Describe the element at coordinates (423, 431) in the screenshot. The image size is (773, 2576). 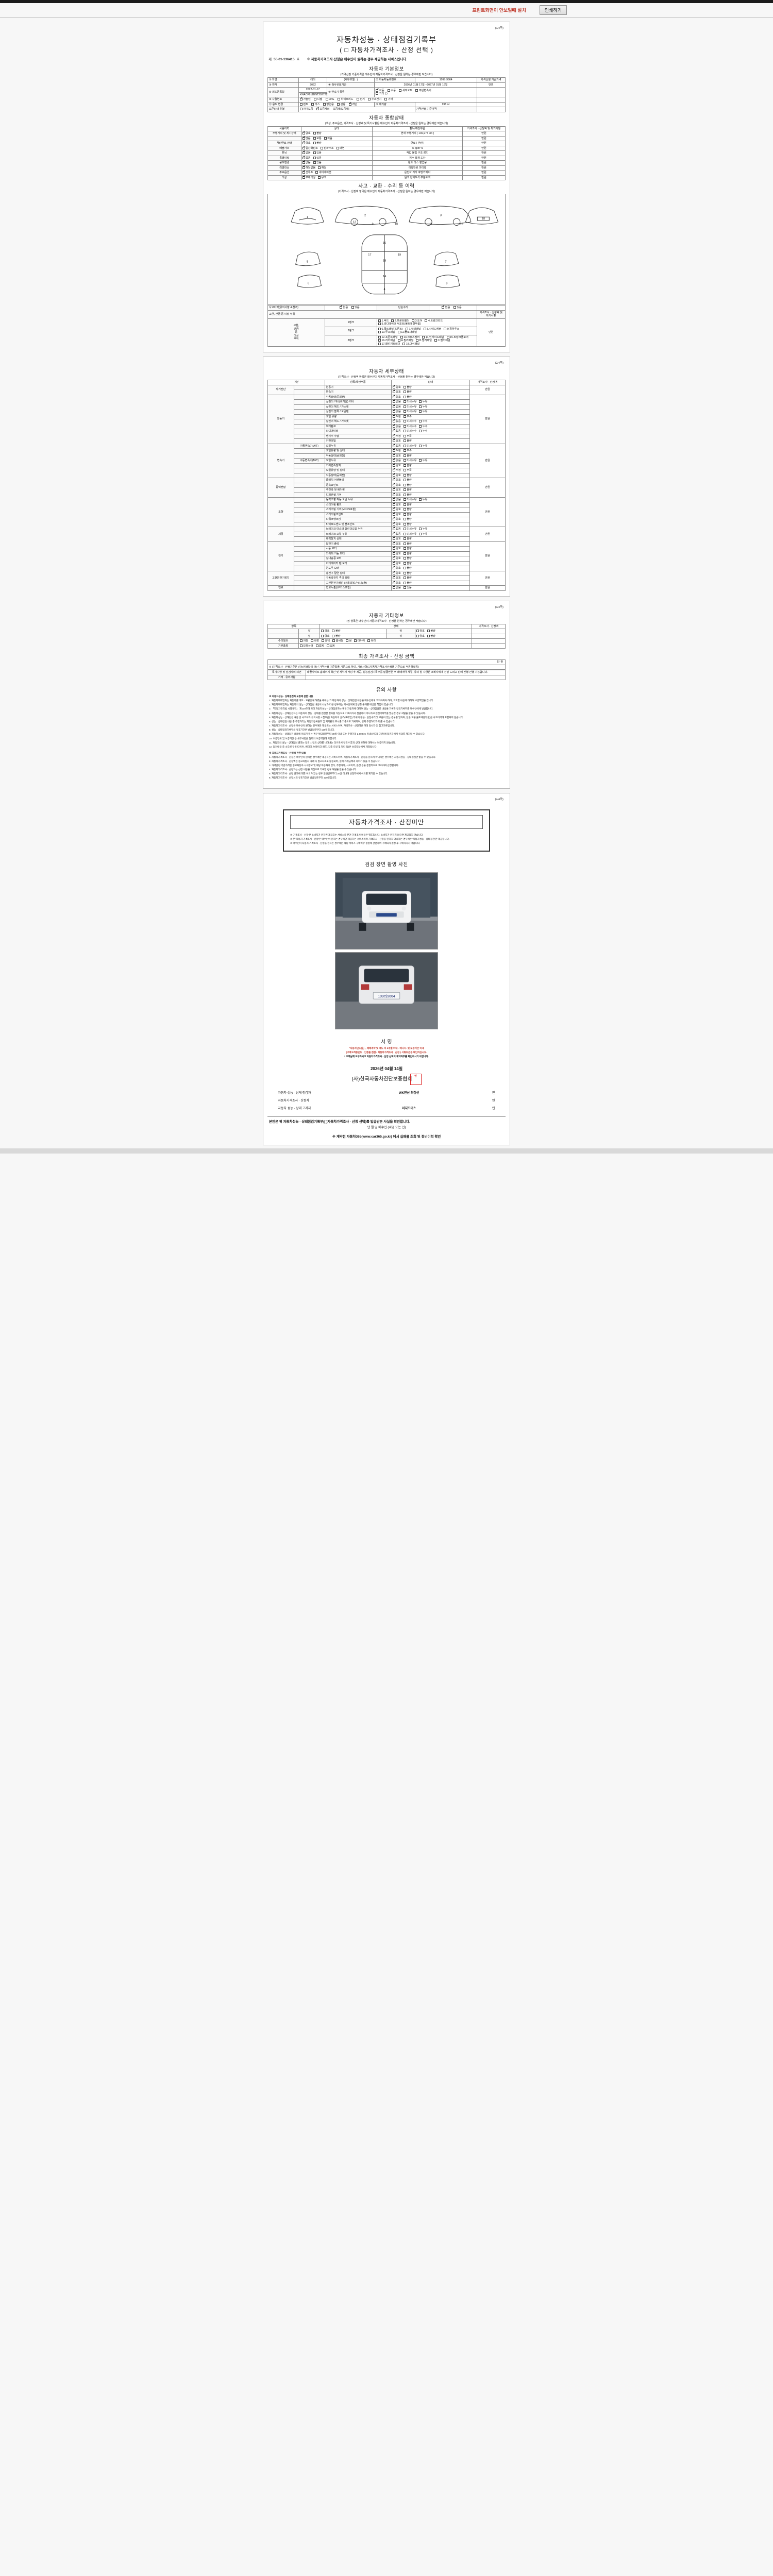
I see `detail-state-opt-2: 누수` at that location.